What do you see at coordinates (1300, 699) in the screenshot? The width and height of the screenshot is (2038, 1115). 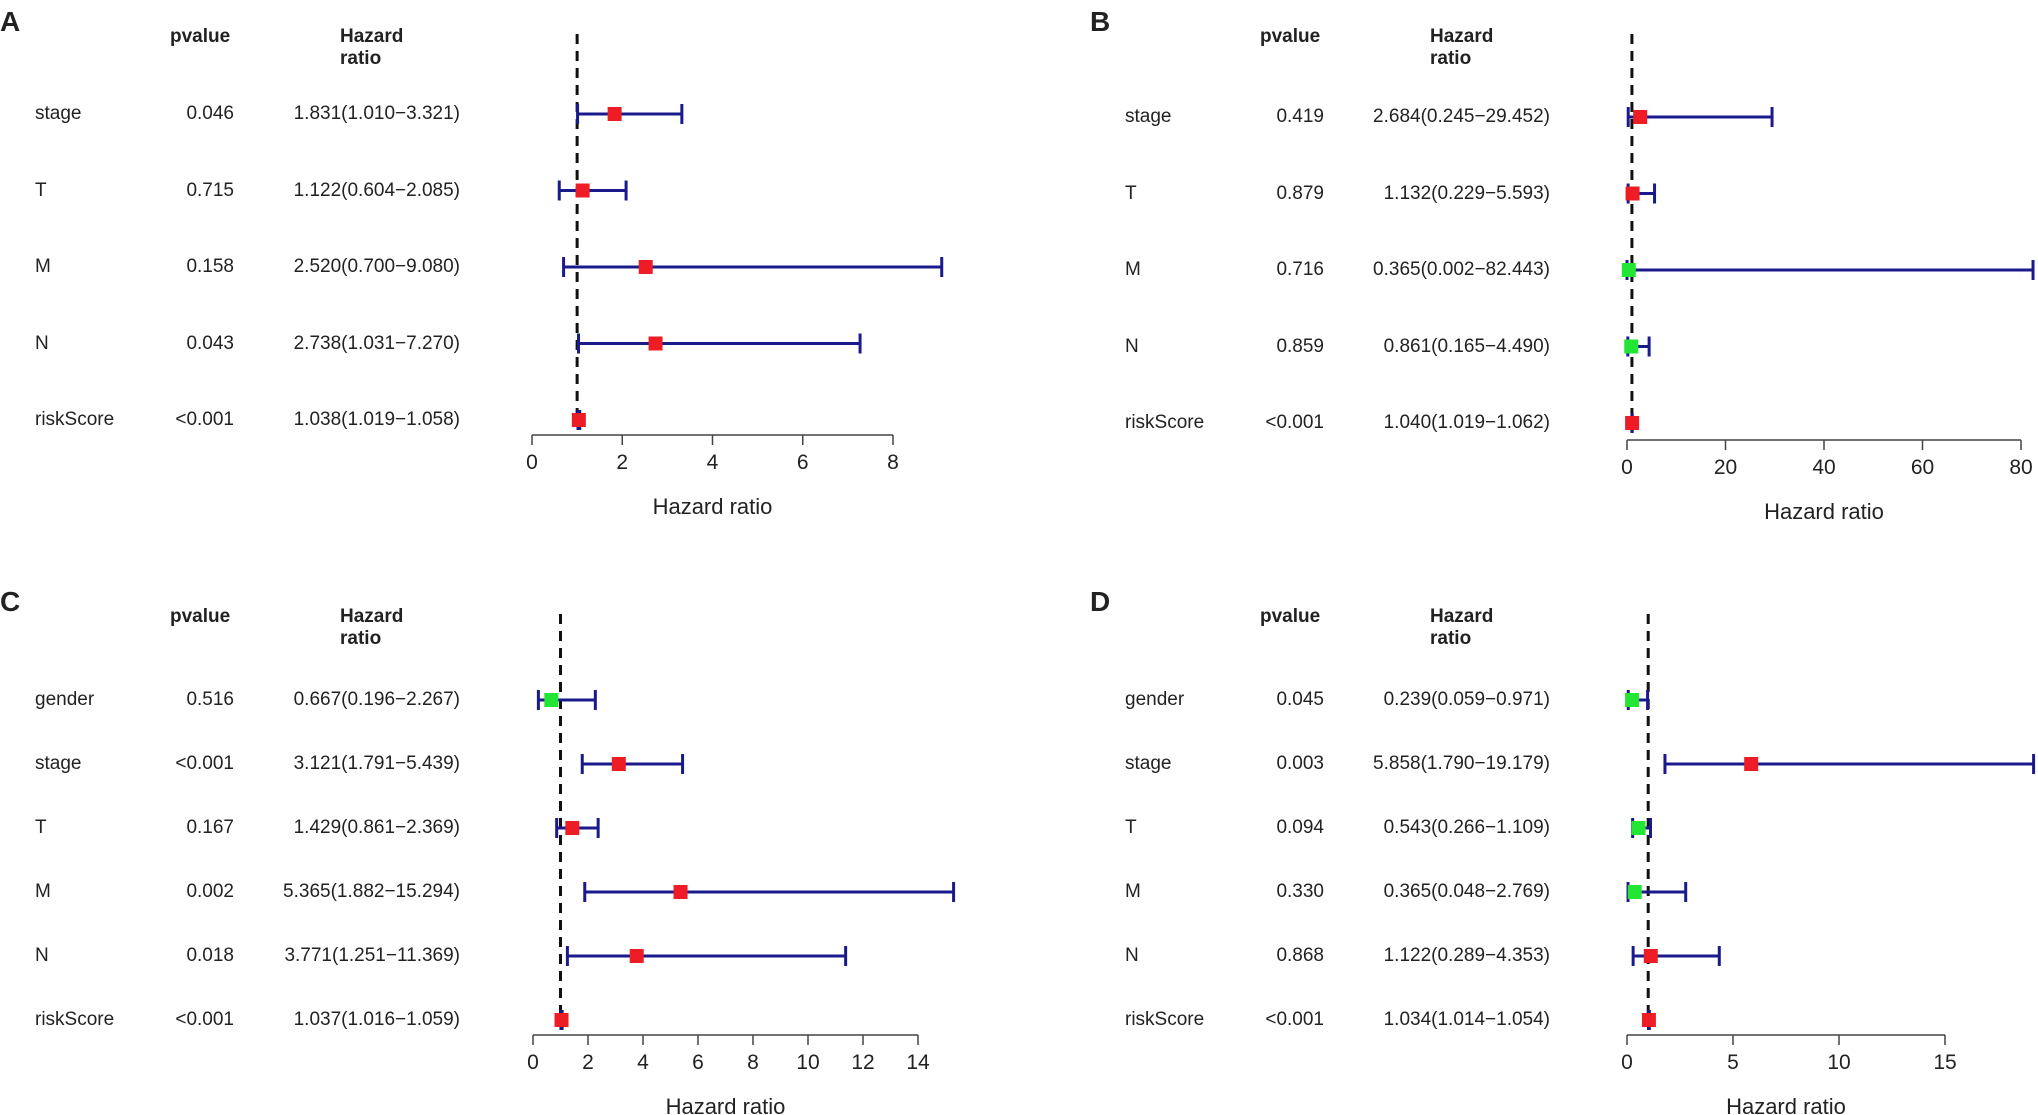 I see `pvalue-cell: 0.045` at bounding box center [1300, 699].